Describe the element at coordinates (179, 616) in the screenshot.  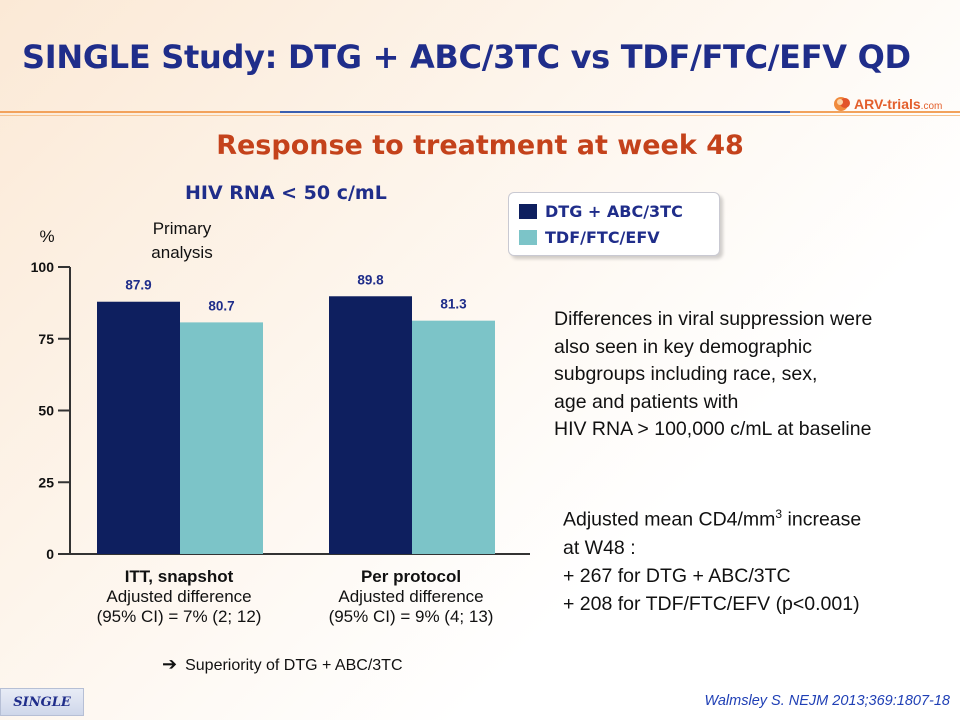
I see `group-diff-value-itt: (95% CI) = 7% (2; 12)` at that location.